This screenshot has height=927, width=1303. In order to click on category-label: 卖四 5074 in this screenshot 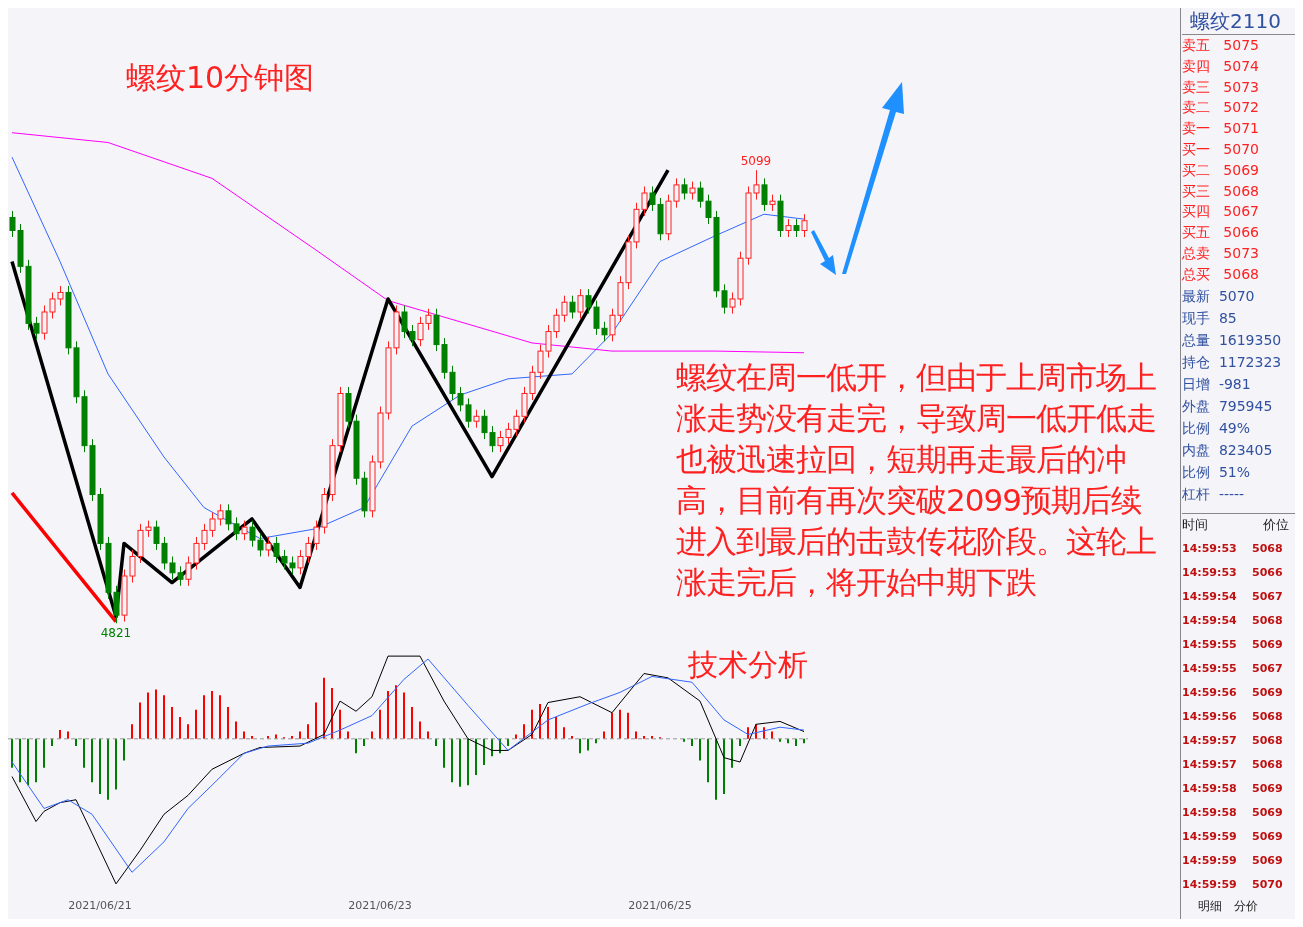, I will do `click(1220, 65)`.